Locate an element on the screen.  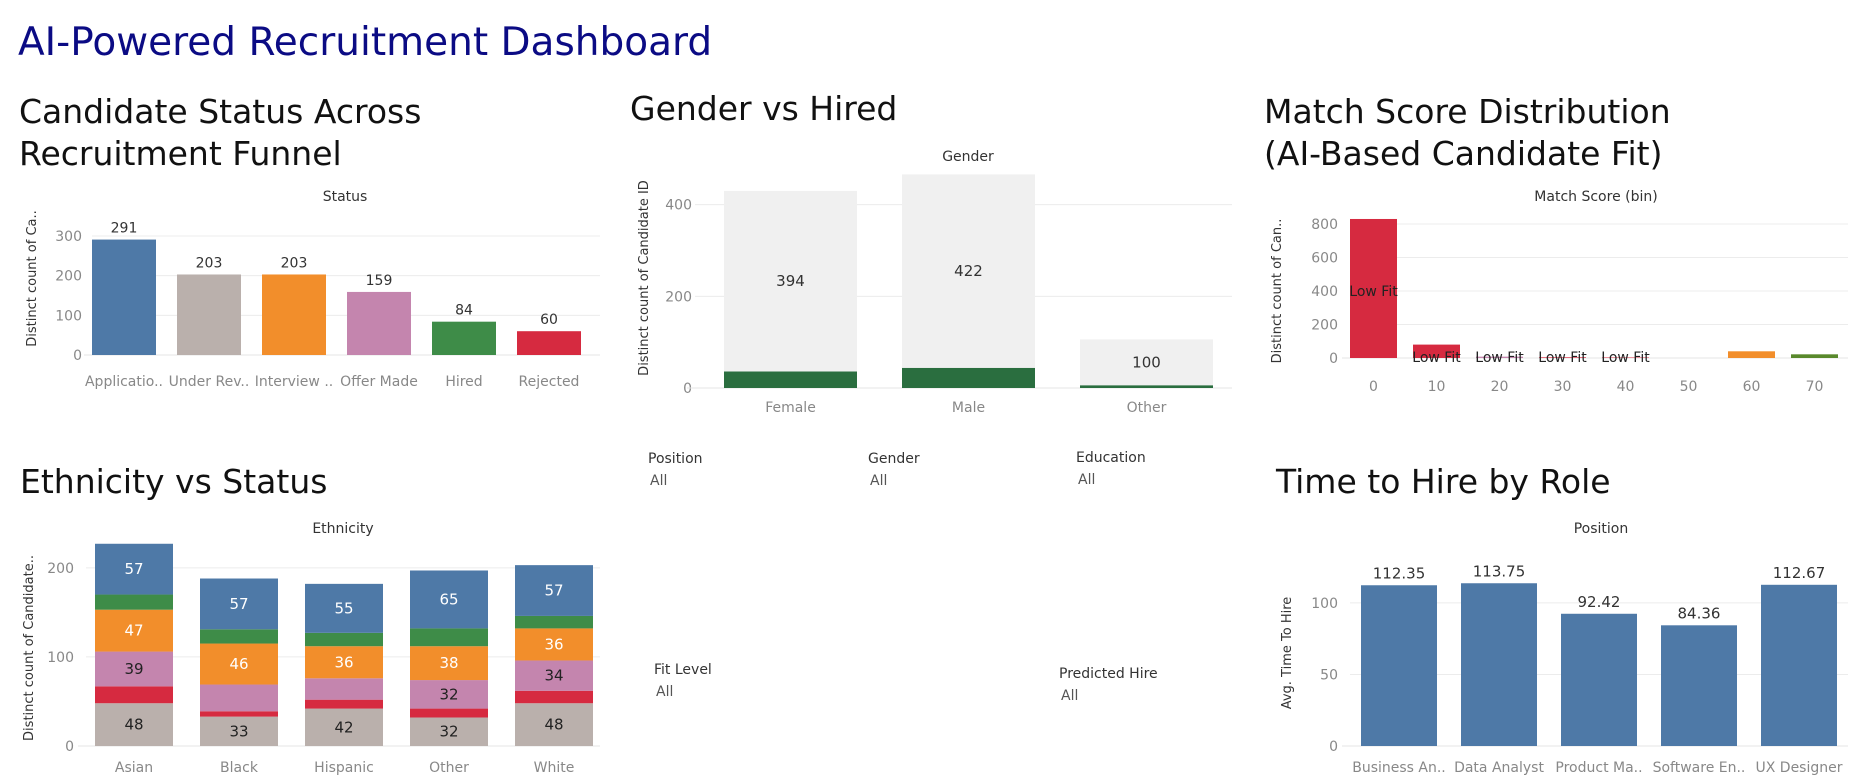
x-tick-label: Business An.. is located at coordinates (1399, 768).